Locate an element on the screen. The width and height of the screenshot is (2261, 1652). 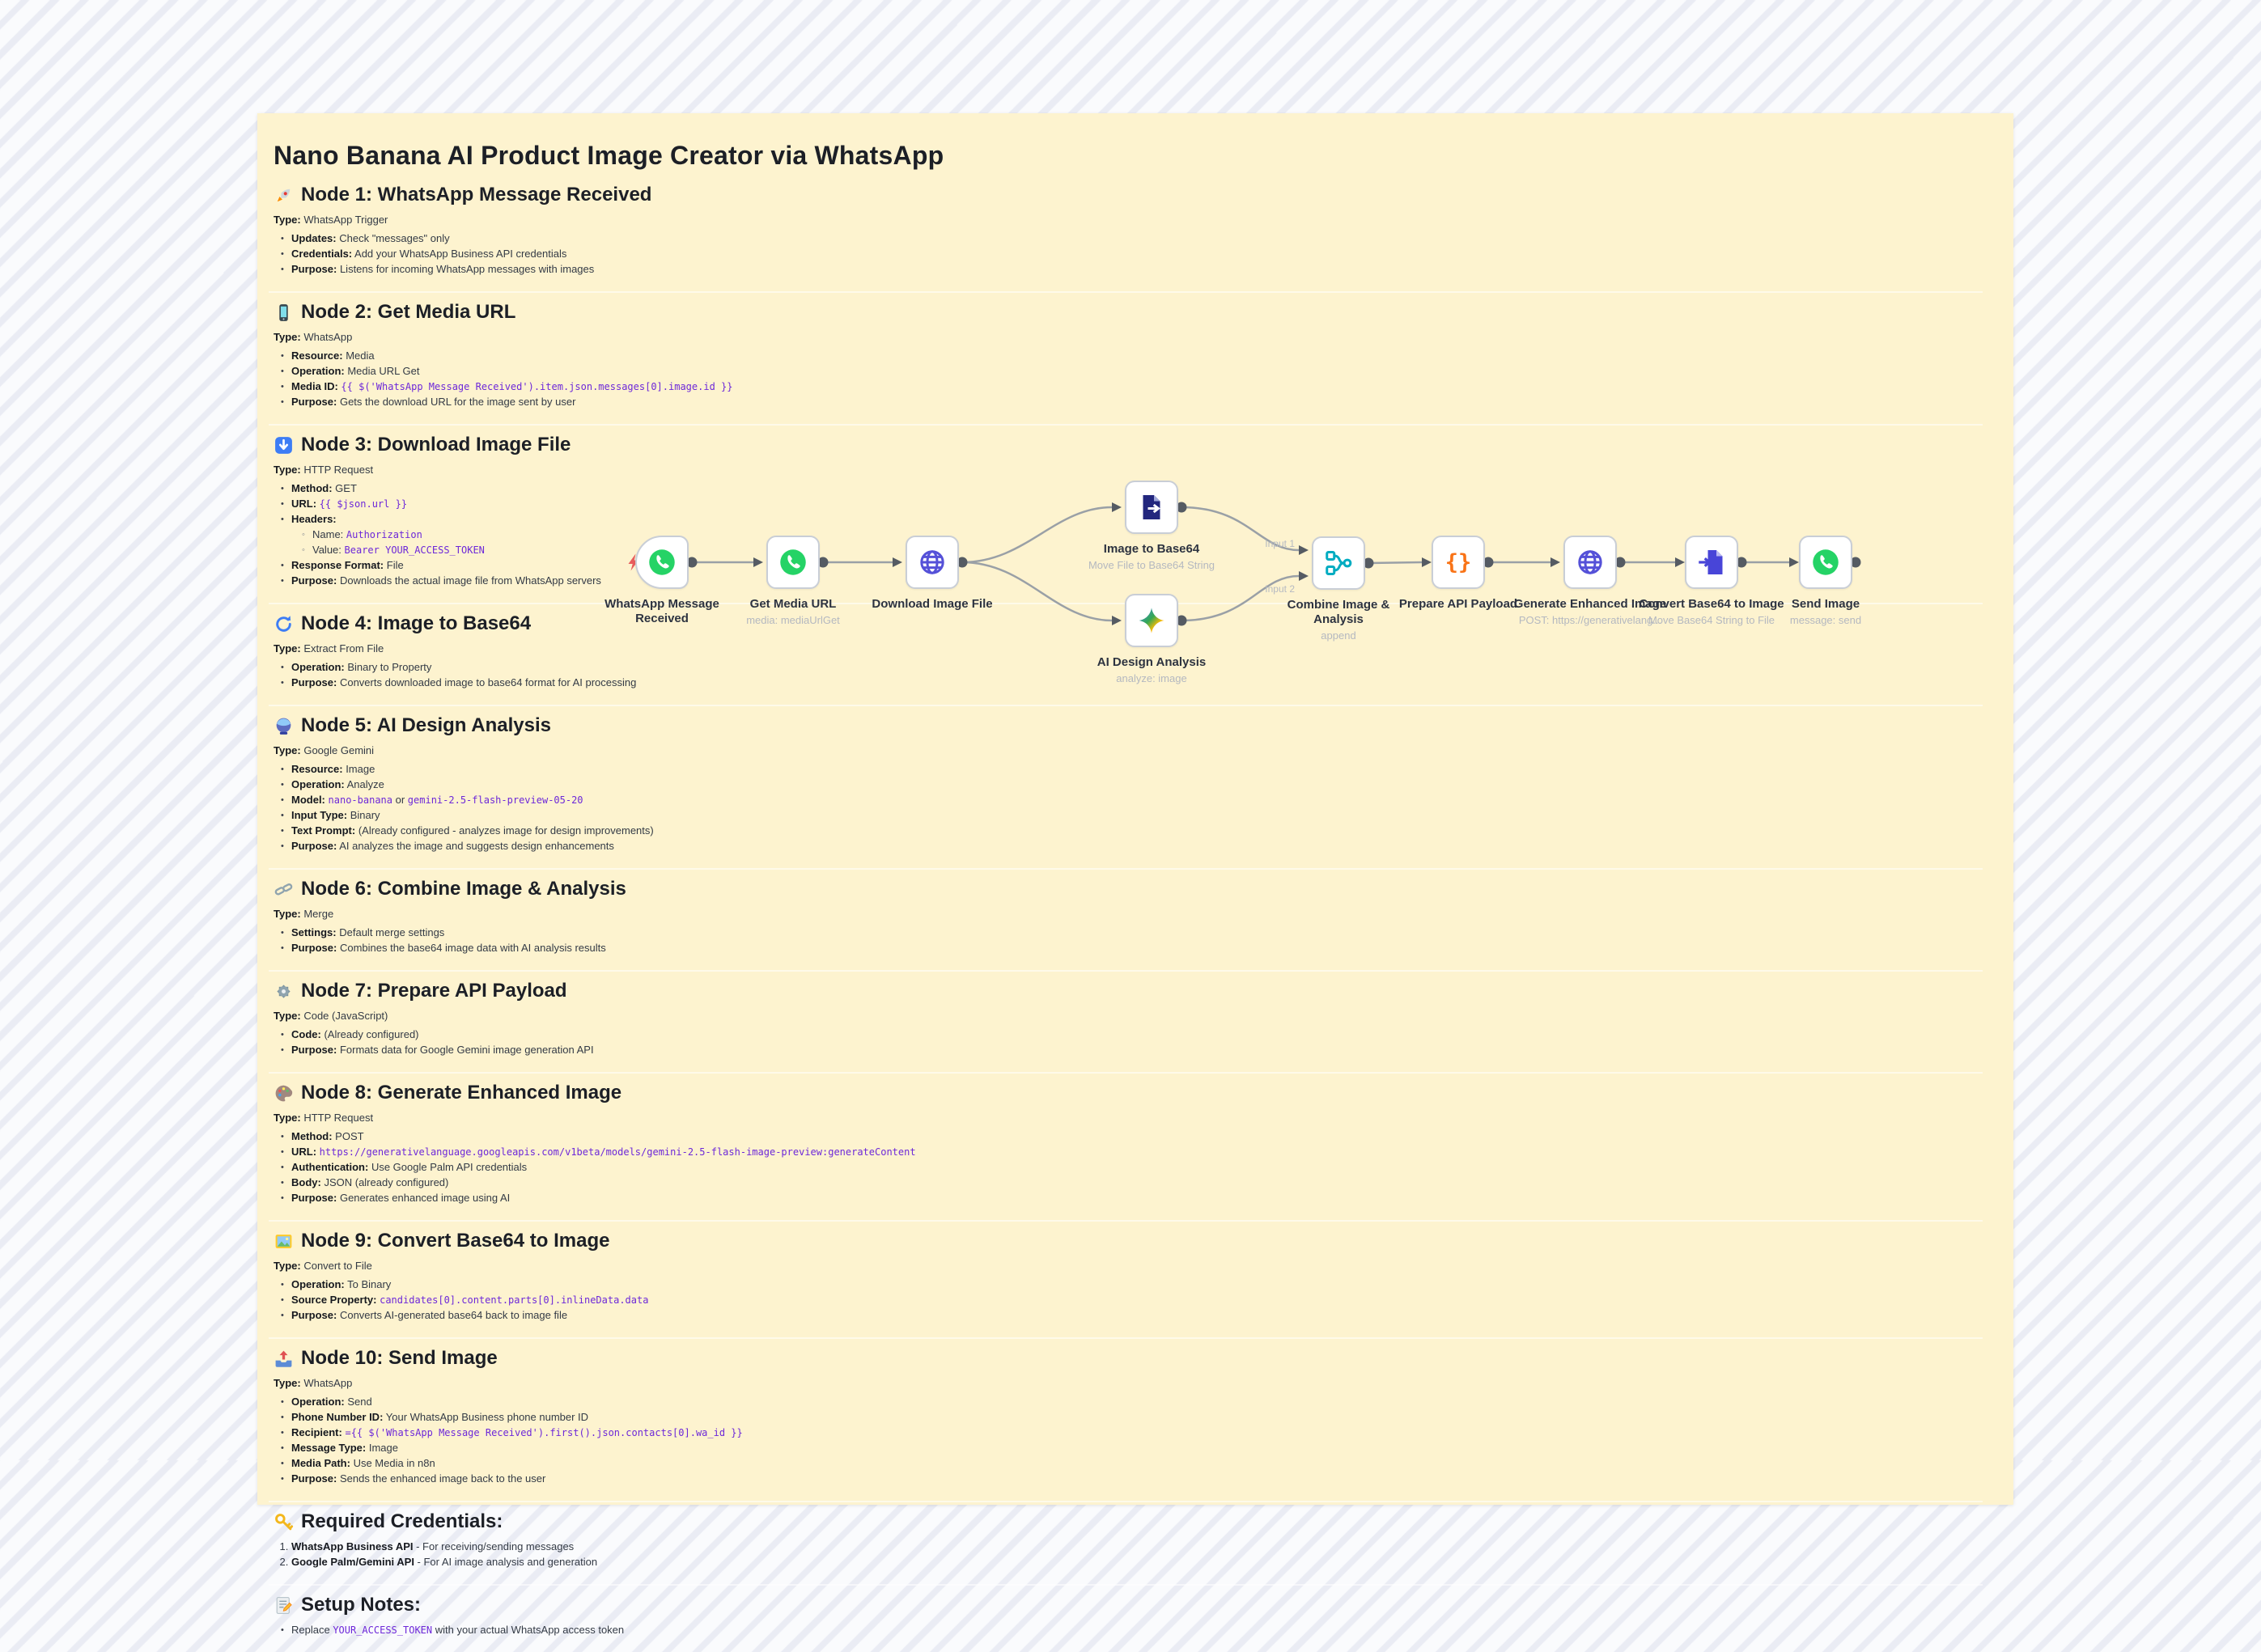
globe-icon is located at coordinates (932, 562).